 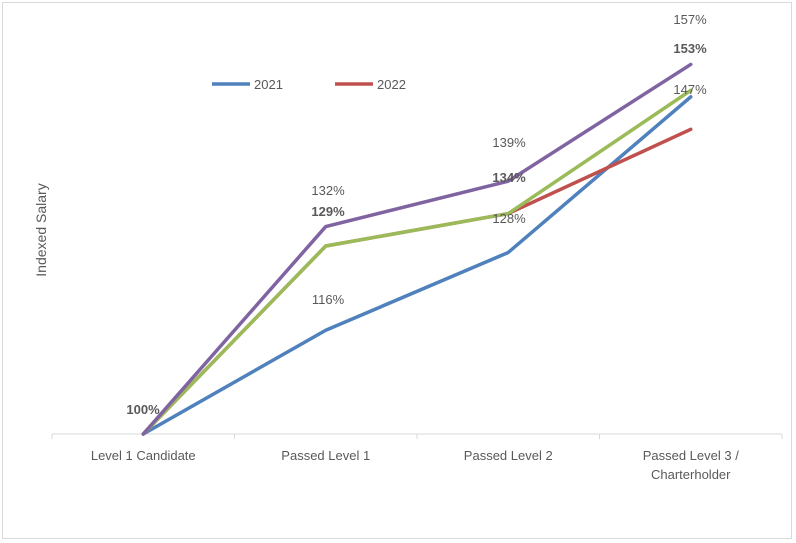 I want to click on x-axis, so click(x=417, y=436).